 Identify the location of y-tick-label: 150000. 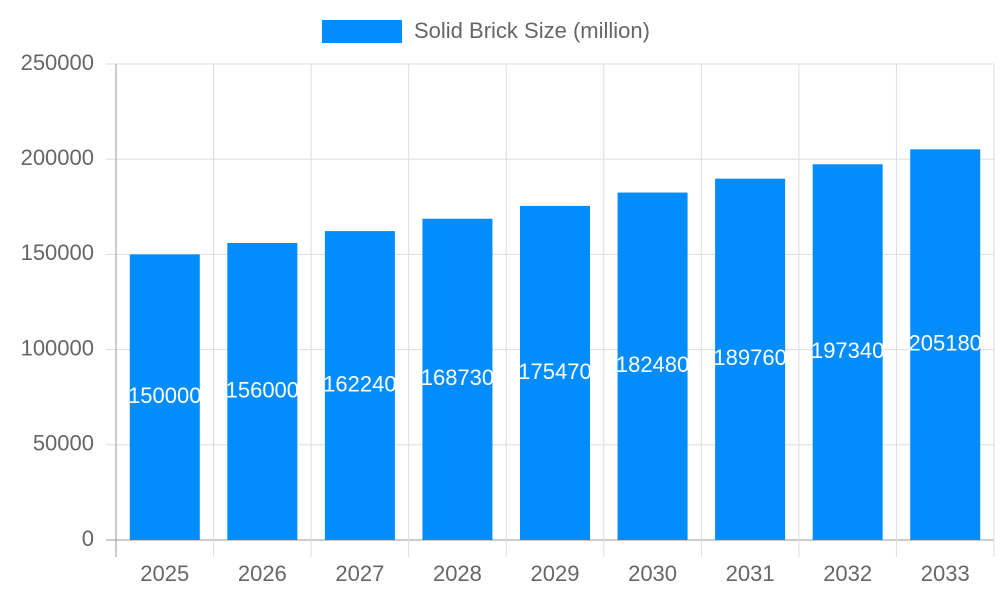
(57, 252).